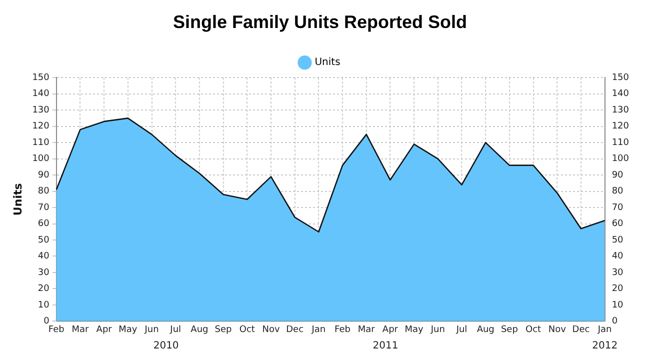  What do you see at coordinates (618, 175) in the screenshot?
I see `y2-tick-label: 90` at bounding box center [618, 175].